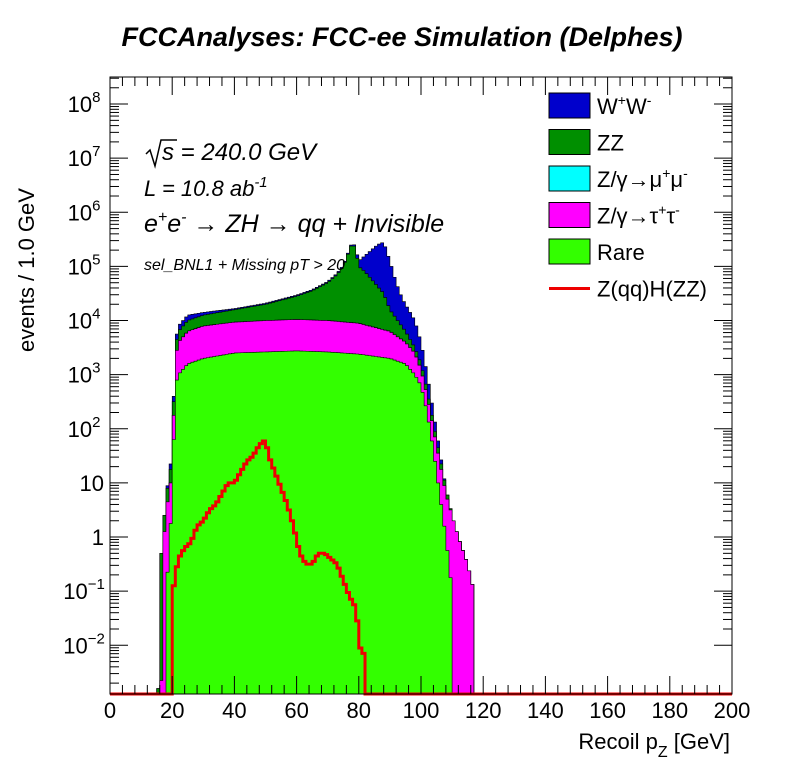 The height and width of the screenshot is (777, 796). What do you see at coordinates (84, 320) in the screenshot?
I see `y-tick-label: 10⁴` at bounding box center [84, 320].